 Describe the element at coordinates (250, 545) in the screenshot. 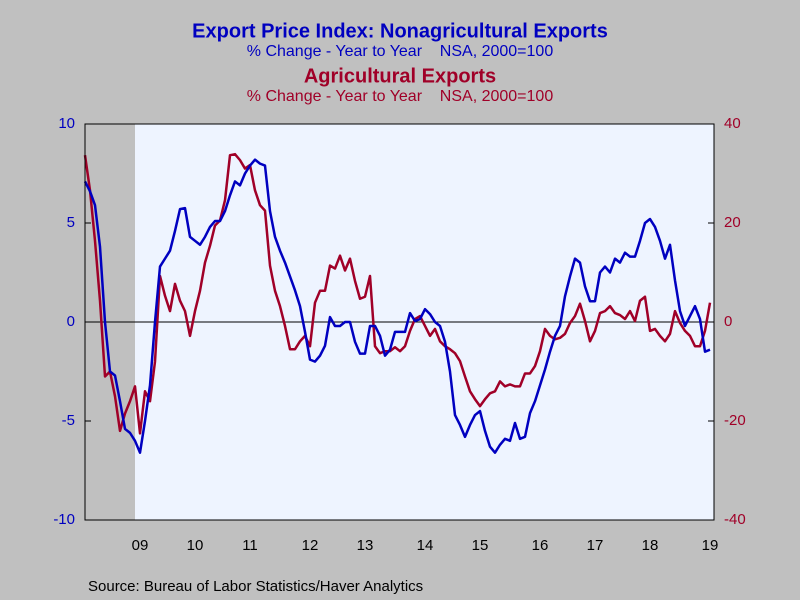

I see `x-tick-label: 11` at that location.